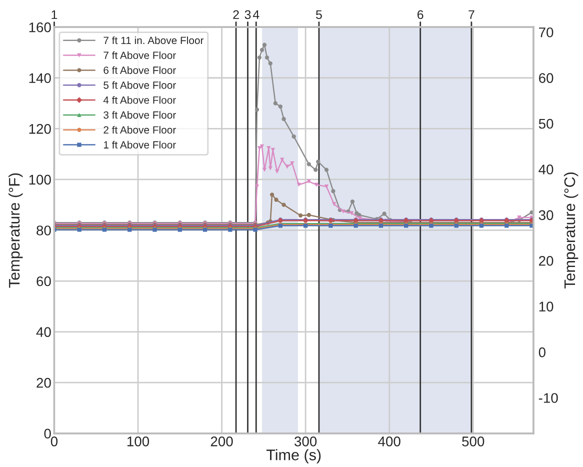  Describe the element at coordinates (546, 78) in the screenshot. I see `y2-tick-label: 60` at that location.